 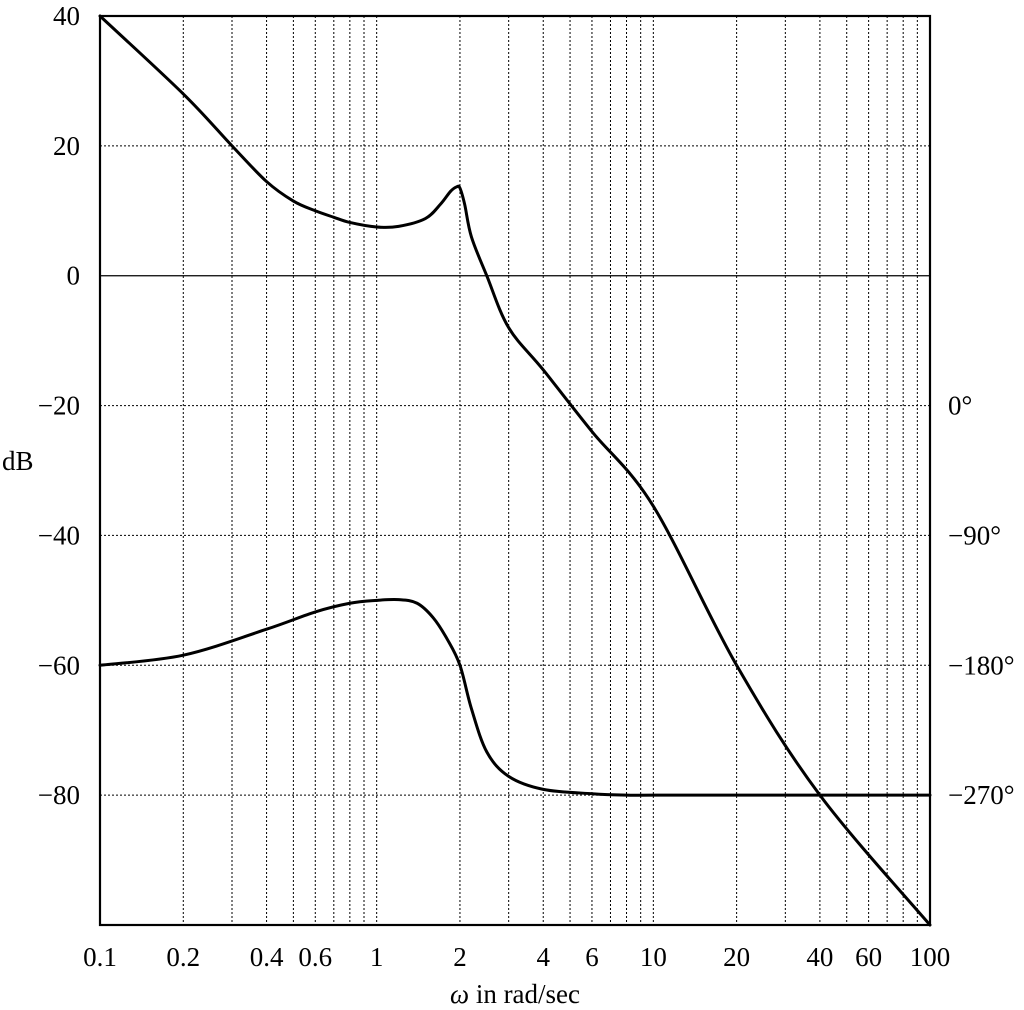 I want to click on x-tick-label: 1, so click(x=377, y=957).